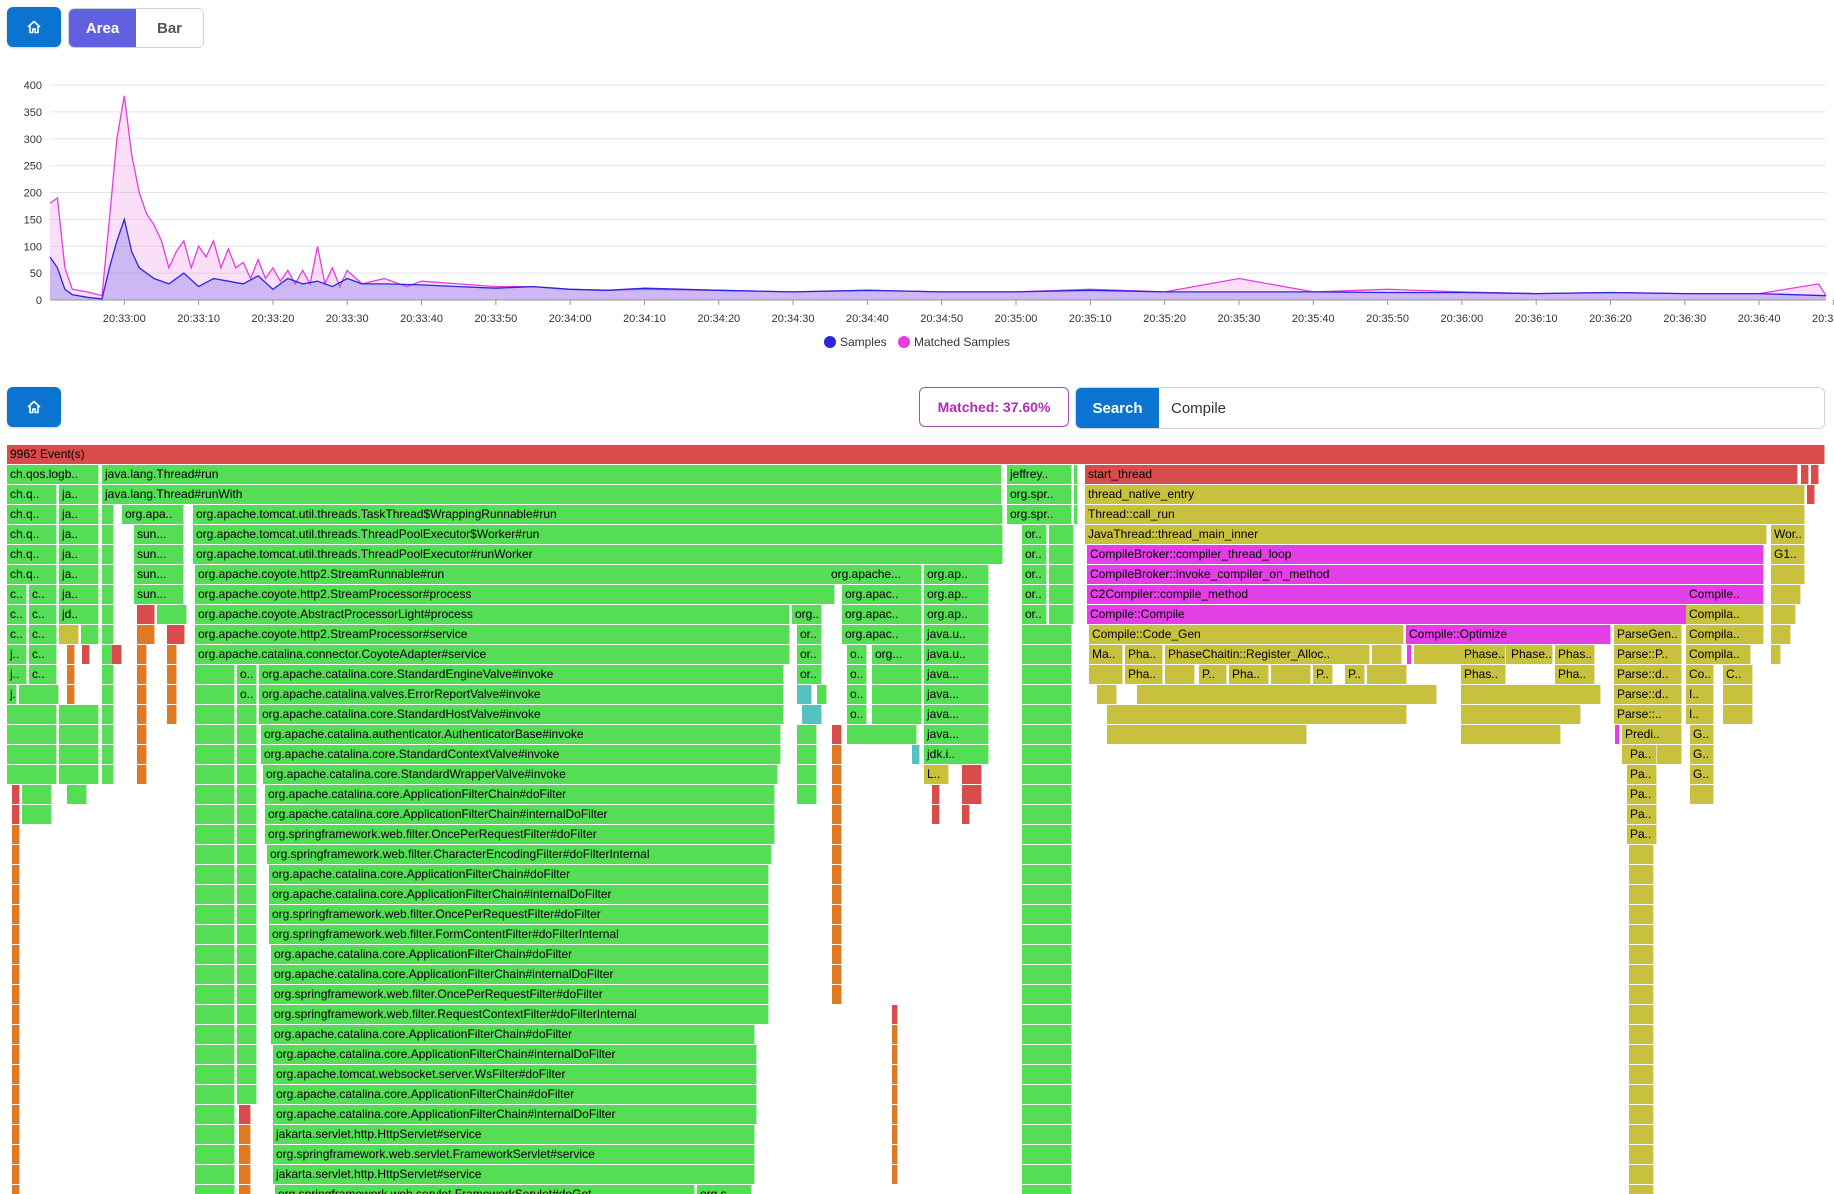 This screenshot has width=1834, height=1194. I want to click on flame-frame: Compila.., so click(1718, 654).